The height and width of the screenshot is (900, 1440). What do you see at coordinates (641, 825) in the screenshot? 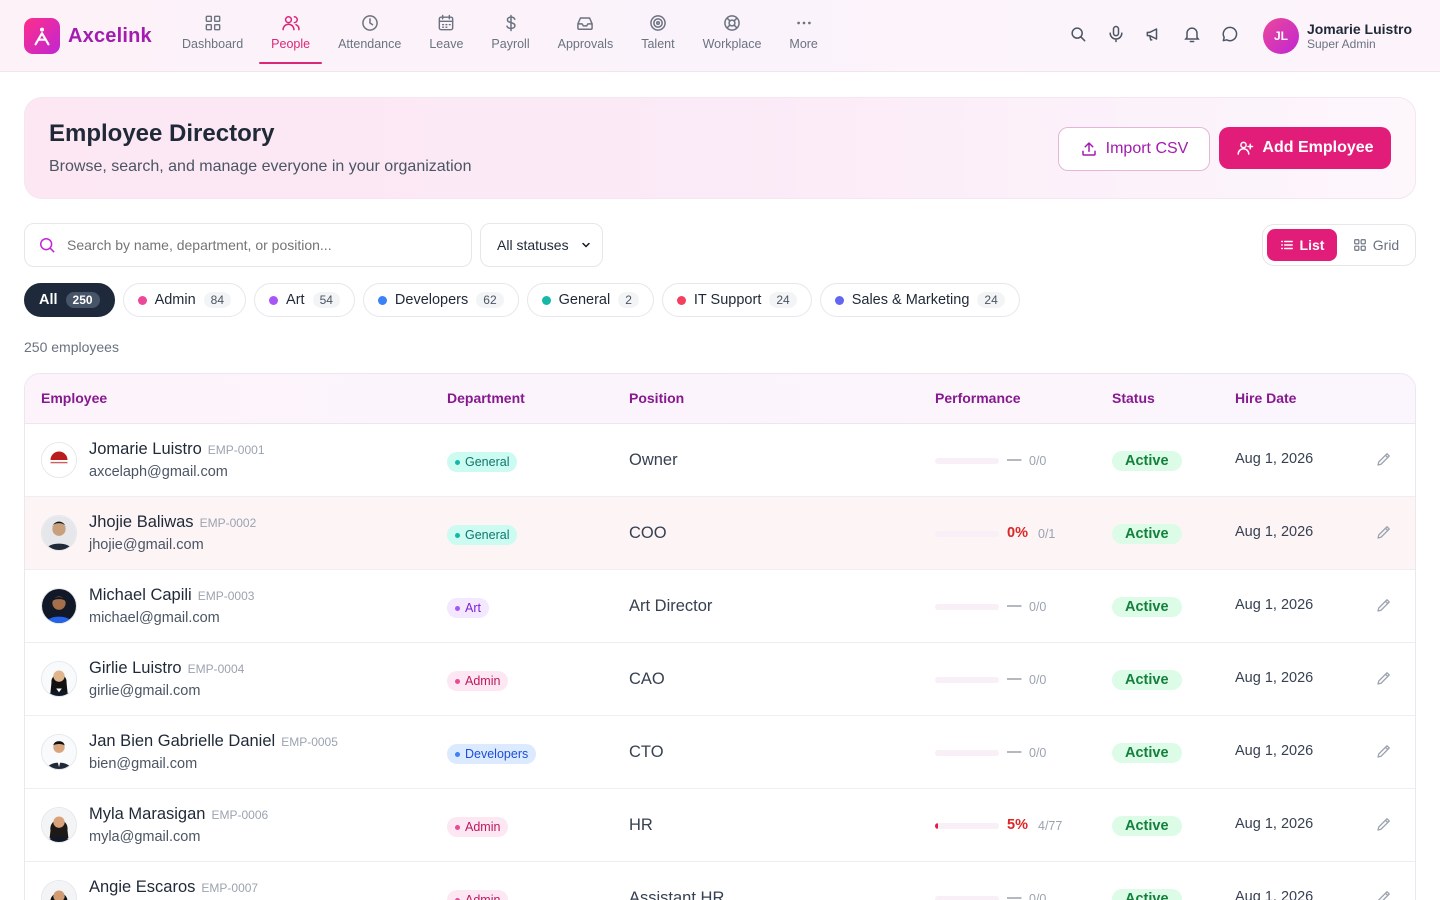
I see `employee-position: HR` at bounding box center [641, 825].